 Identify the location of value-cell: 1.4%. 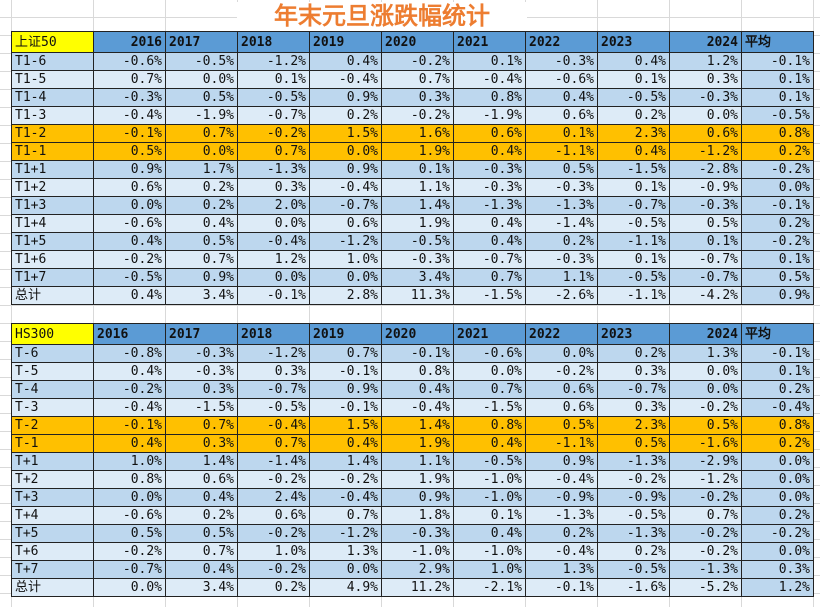
(201, 461).